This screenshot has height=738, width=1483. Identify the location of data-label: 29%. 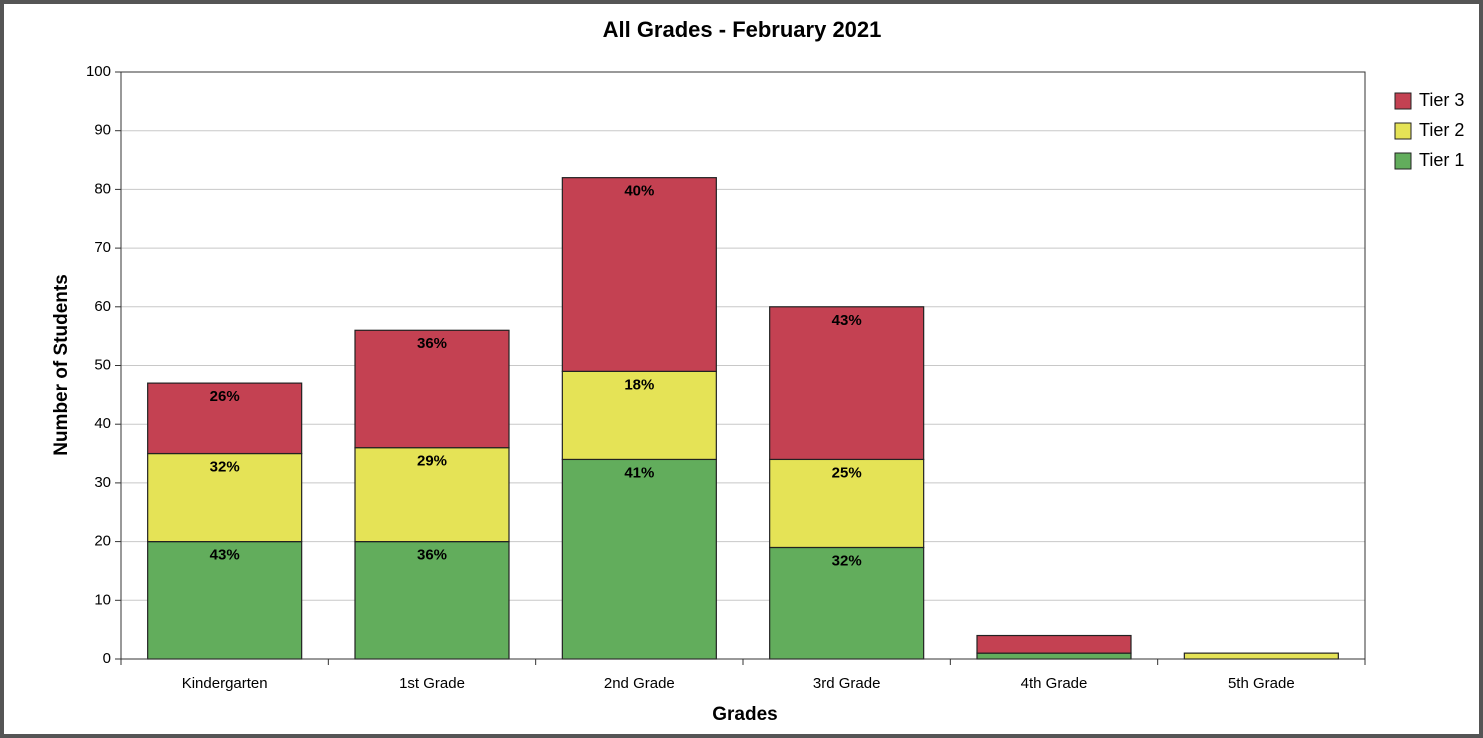
(432, 461).